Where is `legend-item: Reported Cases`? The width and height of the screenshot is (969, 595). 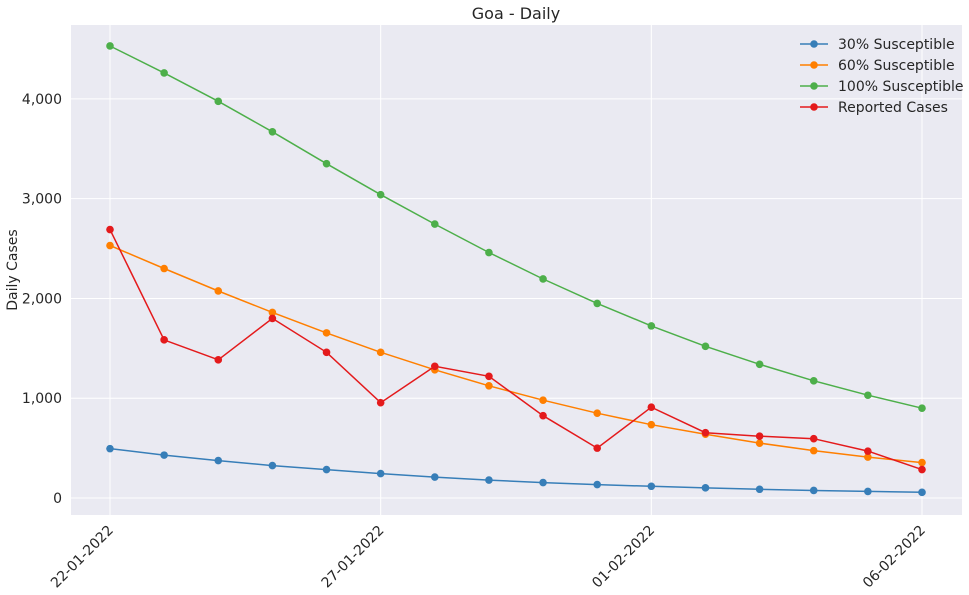
legend-item: Reported Cases is located at coordinates (874, 108).